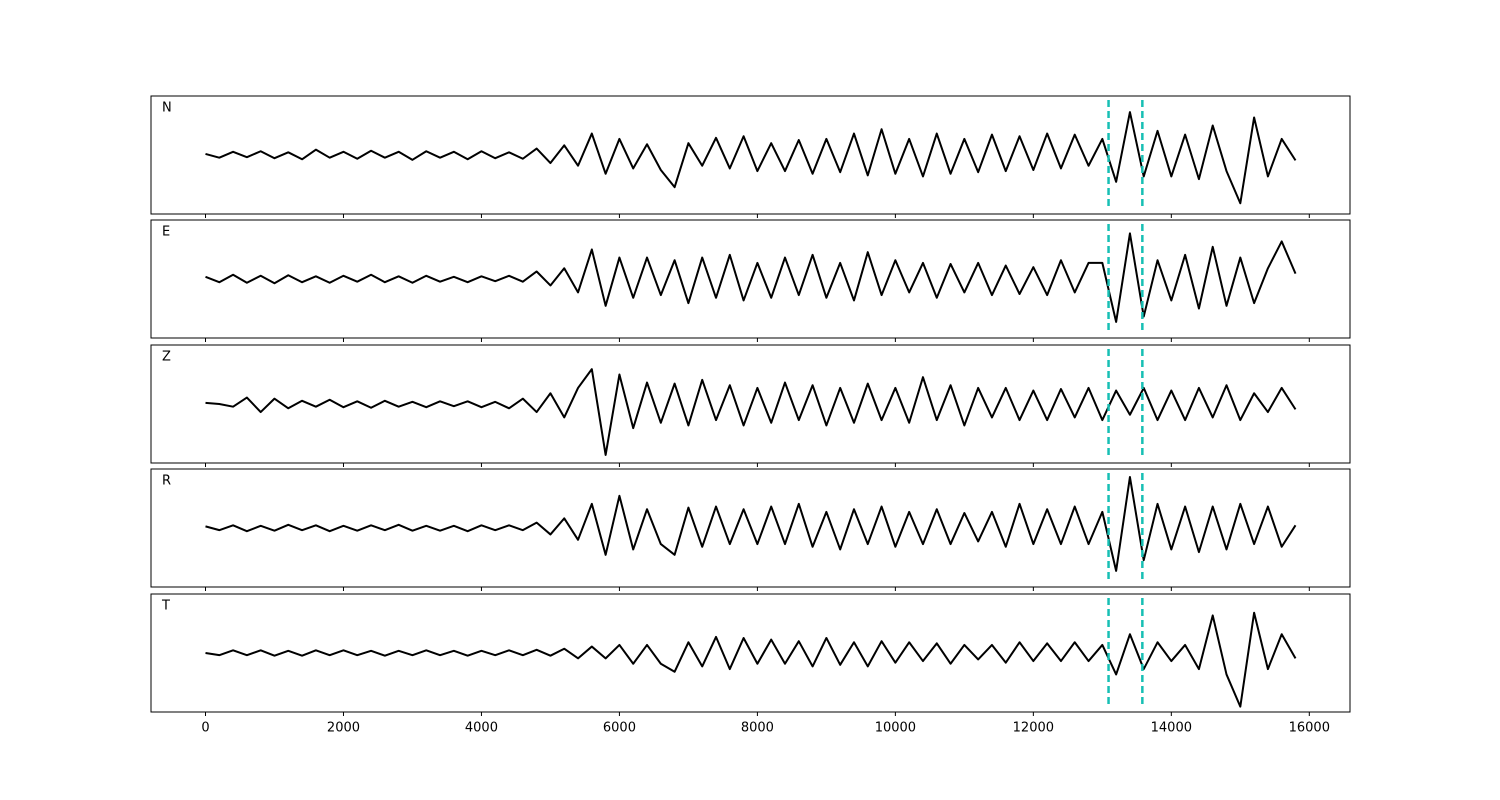 The height and width of the screenshot is (800, 1500). What do you see at coordinates (757, 728) in the screenshot?
I see `x-tick-label: 8000` at bounding box center [757, 728].